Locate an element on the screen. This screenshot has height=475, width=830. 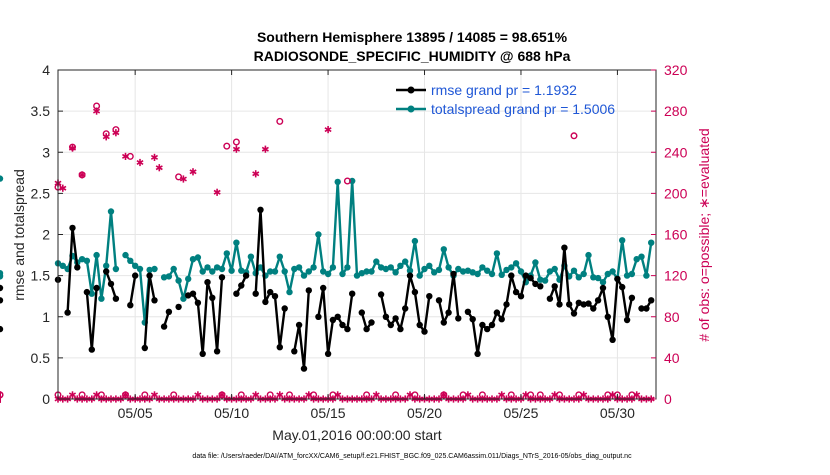
right-tick-label: 280 is located at coordinates (676, 111).